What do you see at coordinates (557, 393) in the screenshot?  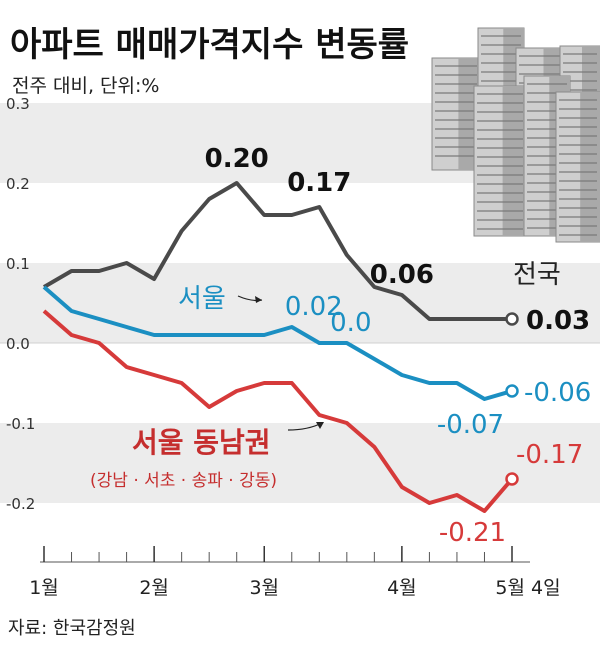 I see `data-label: -0.06` at bounding box center [557, 393].